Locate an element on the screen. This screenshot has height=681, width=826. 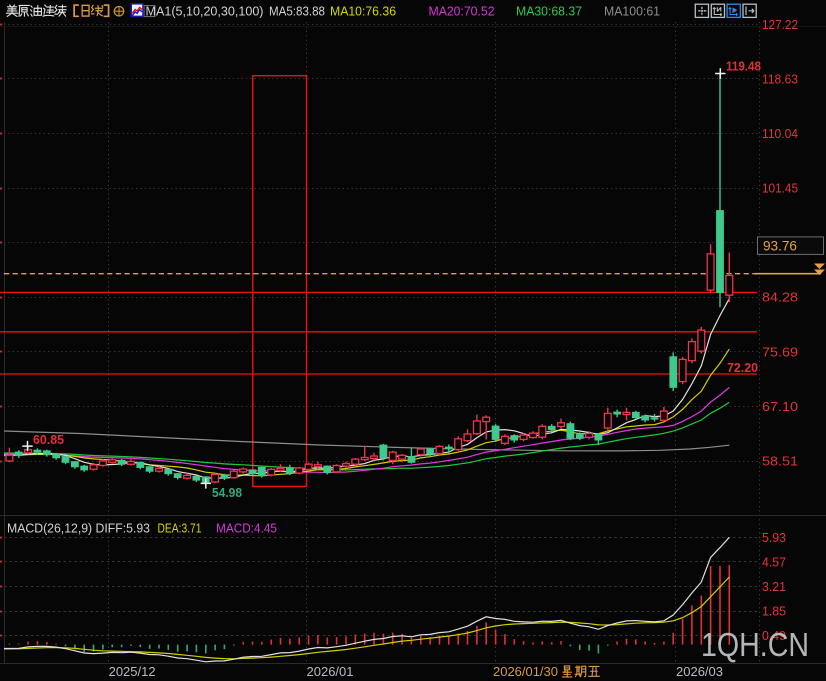
svg-text: 2026/01 is located at coordinates (330, 671).